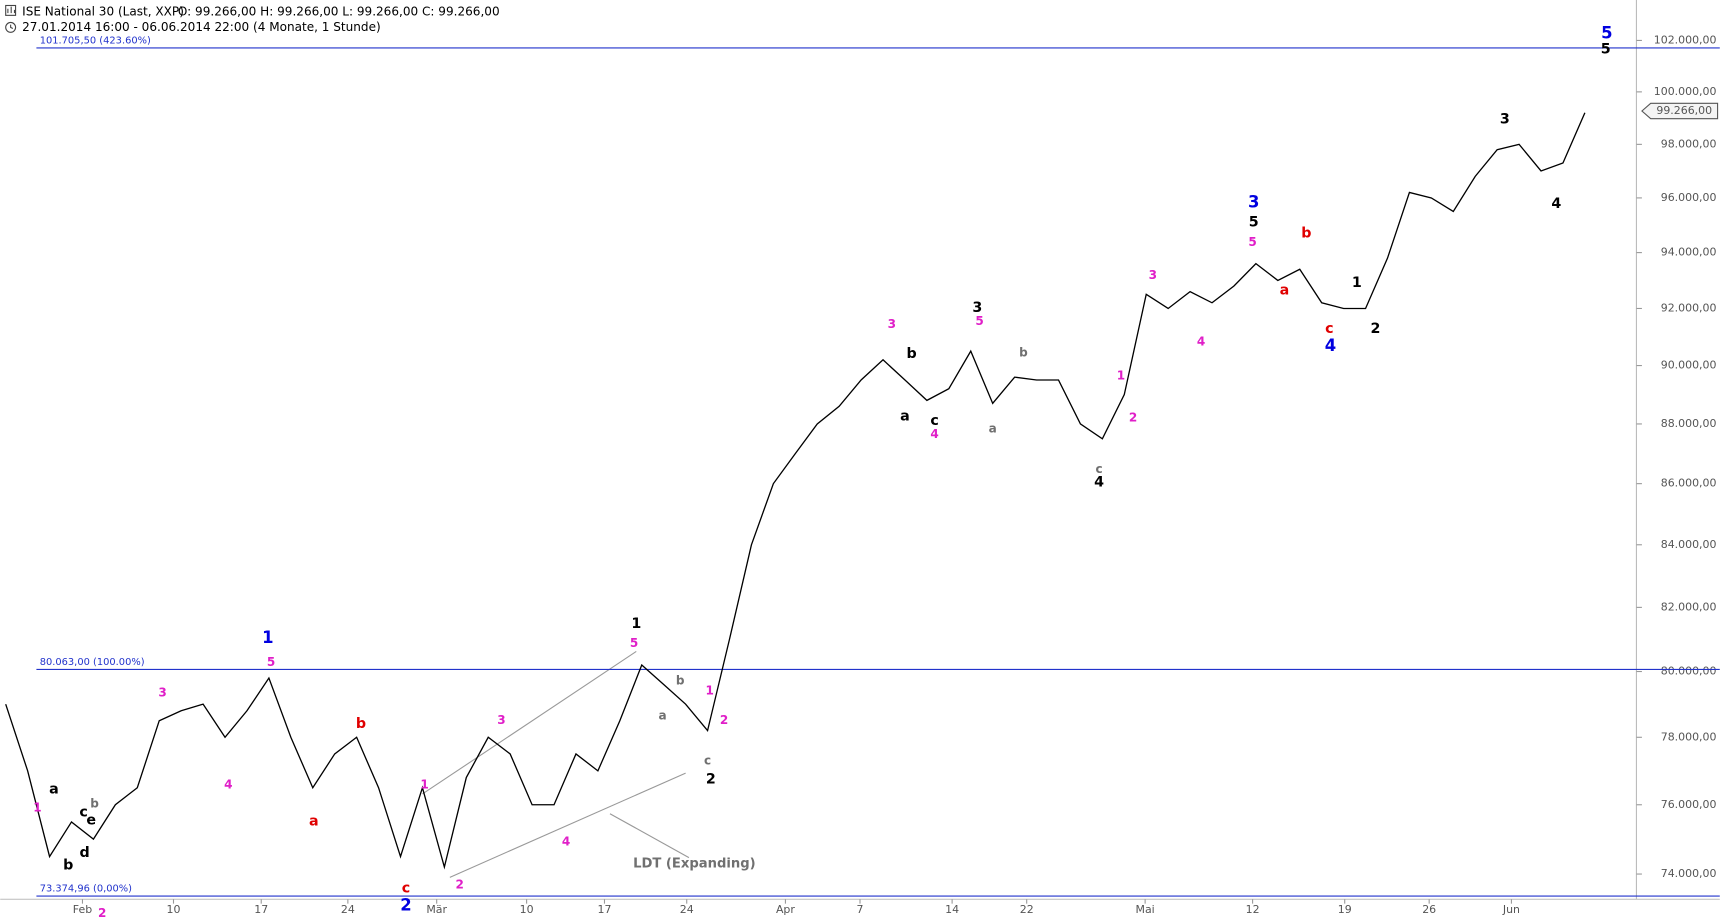  I want to click on wave-label: e, so click(91, 820).